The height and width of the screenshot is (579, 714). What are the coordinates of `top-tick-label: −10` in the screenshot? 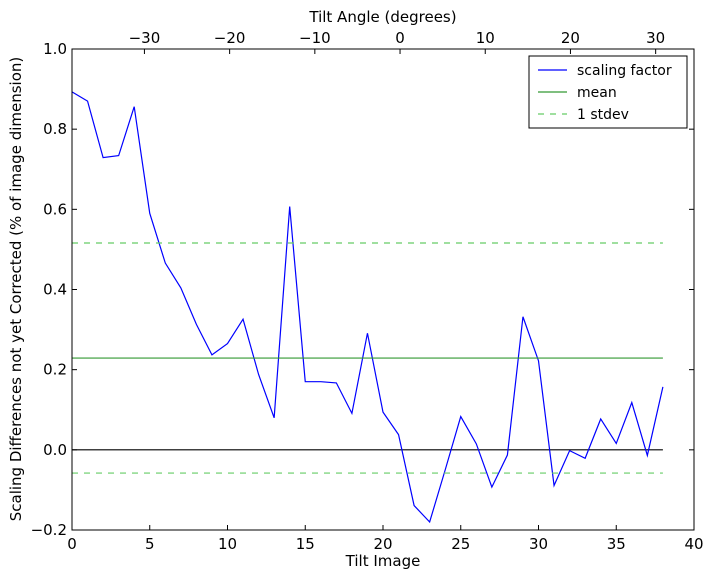 It's located at (315, 38).